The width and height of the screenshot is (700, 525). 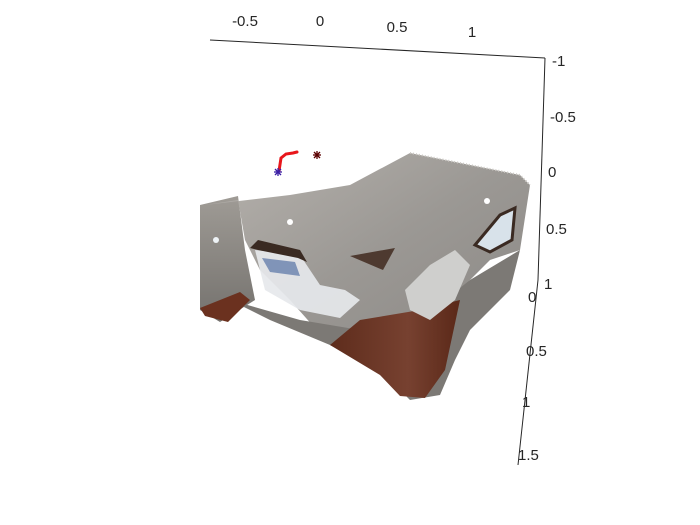 What do you see at coordinates (354, 27) in the screenshot?
I see `x-axis-ticks: -0.5 0 0.5 1` at bounding box center [354, 27].